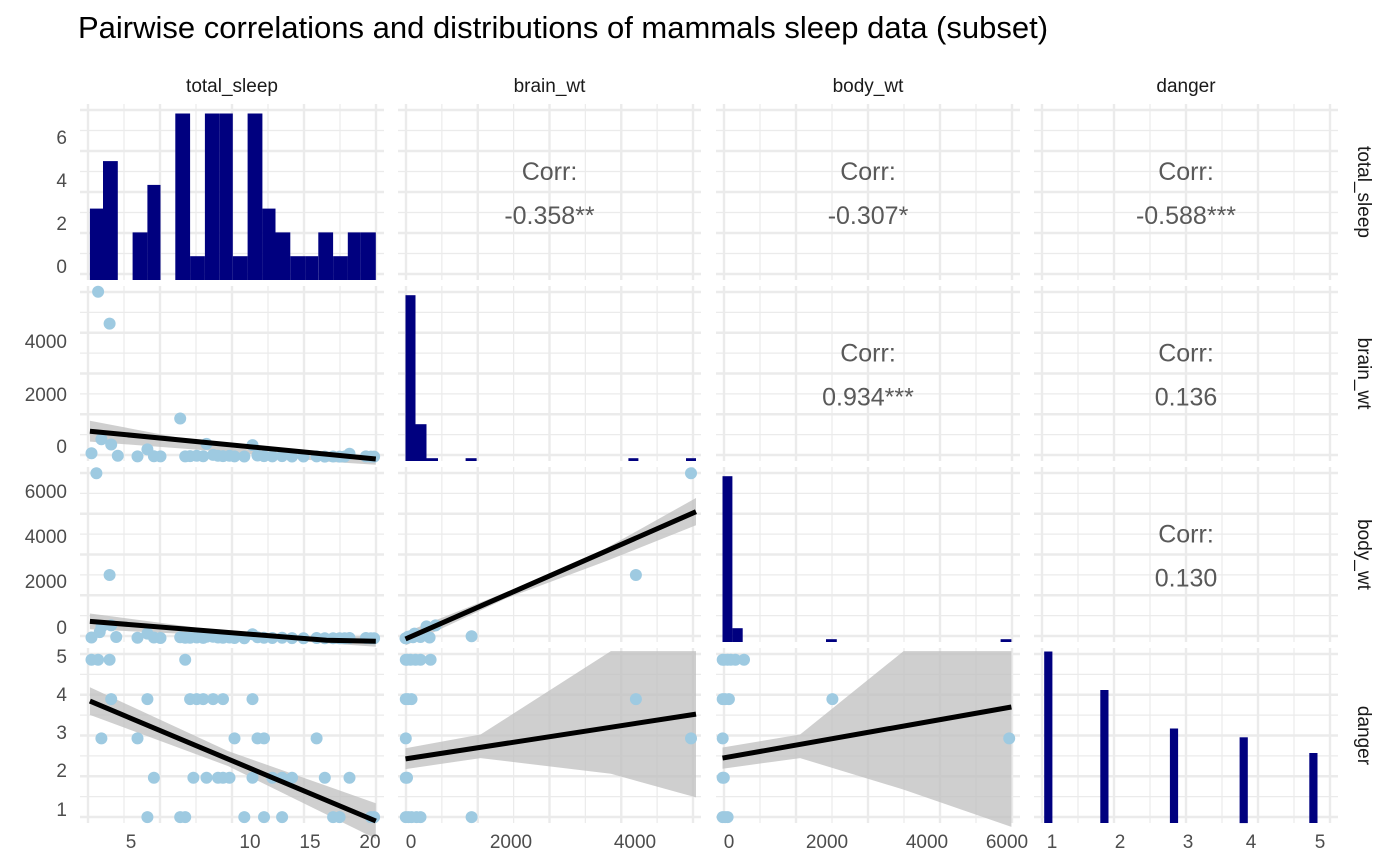 Image resolution: width=1400 pixels, height=865 pixels. I want to click on y-tick-total_sleep: 0, so click(61, 267).